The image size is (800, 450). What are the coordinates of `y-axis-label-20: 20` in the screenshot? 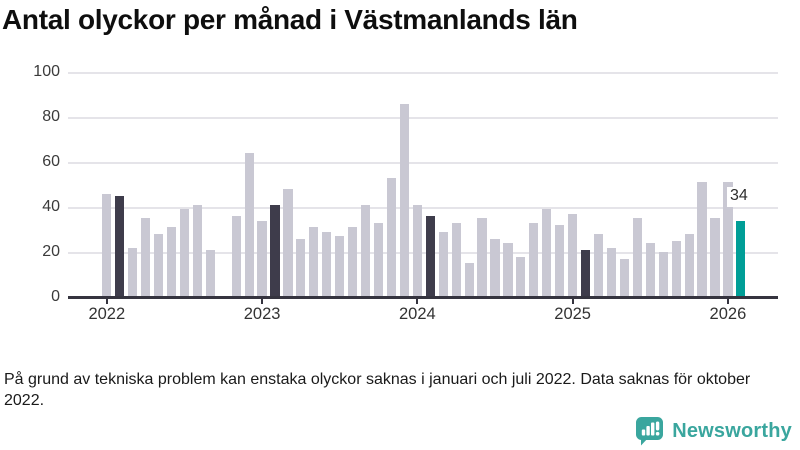 It's located at (51, 251).